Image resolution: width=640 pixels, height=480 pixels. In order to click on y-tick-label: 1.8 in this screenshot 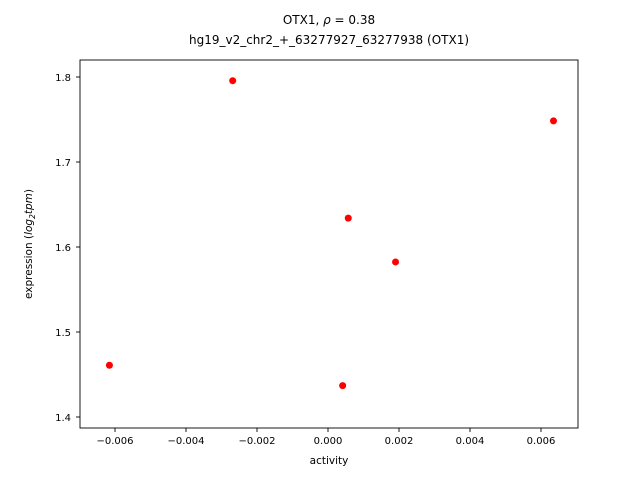, I will do `click(63, 78)`.